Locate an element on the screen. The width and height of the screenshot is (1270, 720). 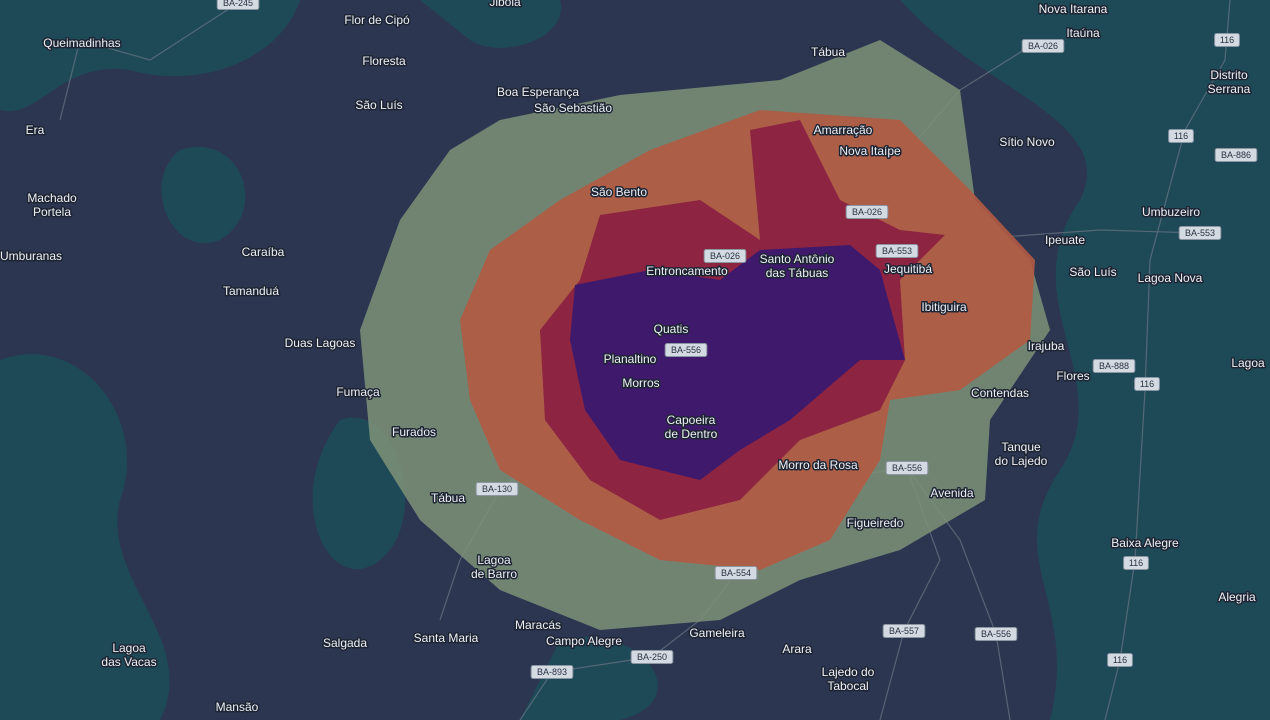
place-label: das Vacas is located at coordinates (128, 662).